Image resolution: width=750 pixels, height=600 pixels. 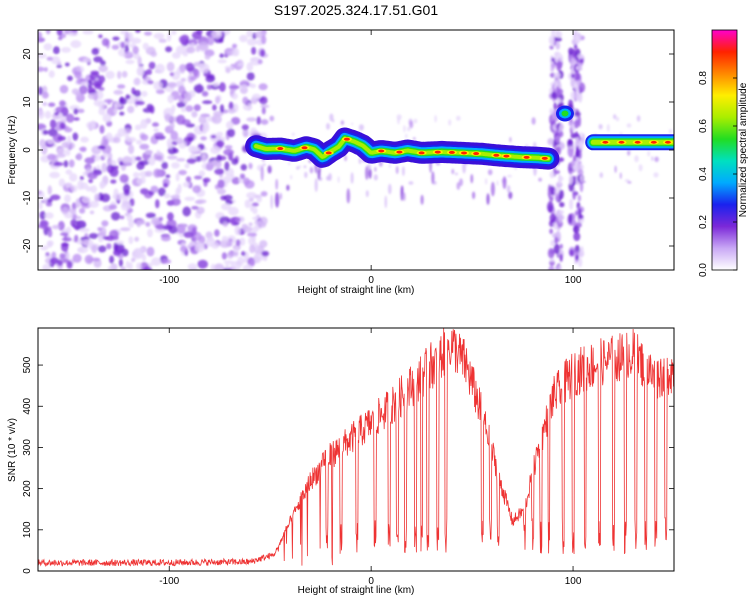 What do you see at coordinates (169, 280) in the screenshot?
I see `spectrogram-x-tick-label: -100` at bounding box center [169, 280].